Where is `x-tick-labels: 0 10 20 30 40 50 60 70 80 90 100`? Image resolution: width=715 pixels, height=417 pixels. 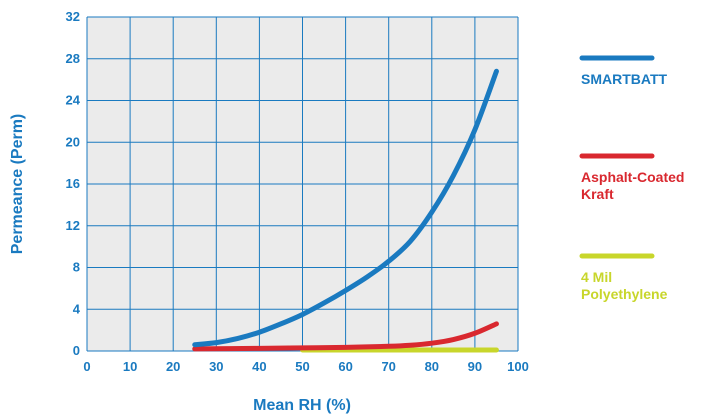
x-tick-labels: 0 10 20 30 40 50 60 70 80 90 100 is located at coordinates (305, 366).